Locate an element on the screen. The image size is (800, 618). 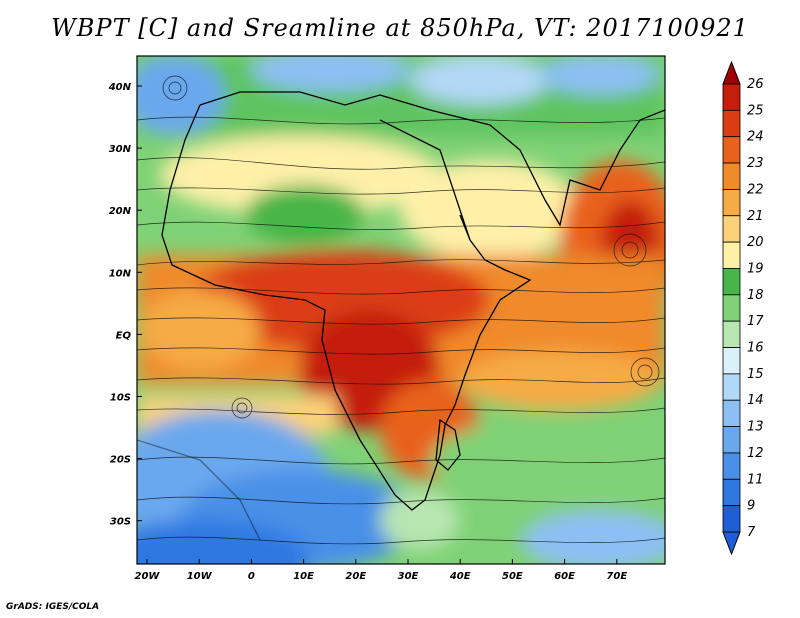
colorbar-label: 13 is located at coordinates (755, 427).